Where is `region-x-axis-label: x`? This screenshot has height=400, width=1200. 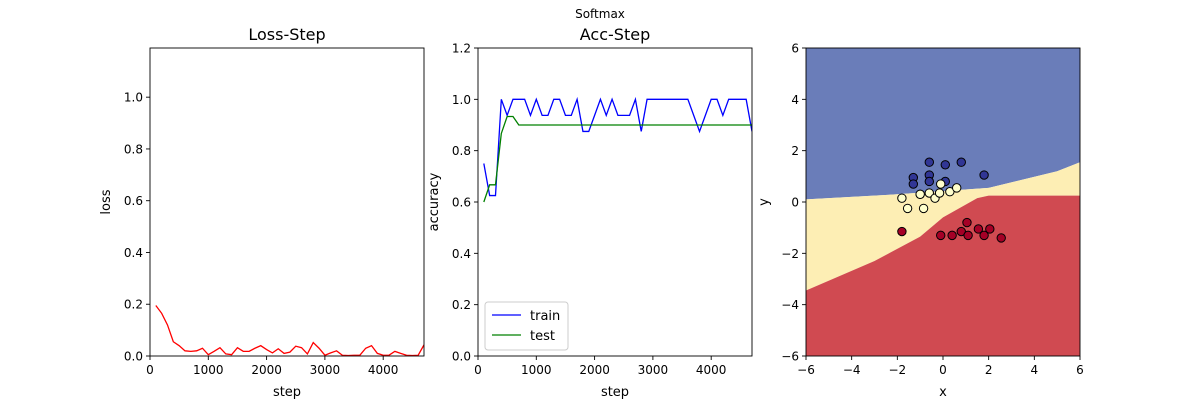
region-x-axis-label: x is located at coordinates (943, 392).